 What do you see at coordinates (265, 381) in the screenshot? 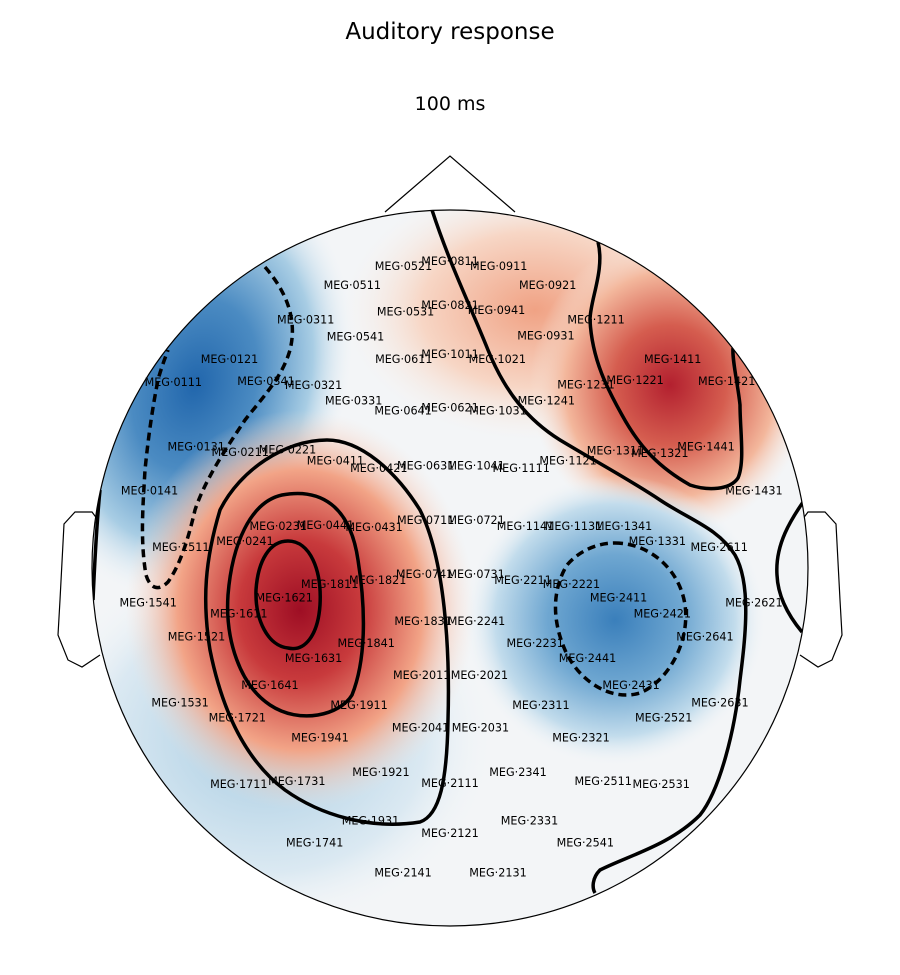
I see `sensor-label: MEG·0341` at bounding box center [265, 381].